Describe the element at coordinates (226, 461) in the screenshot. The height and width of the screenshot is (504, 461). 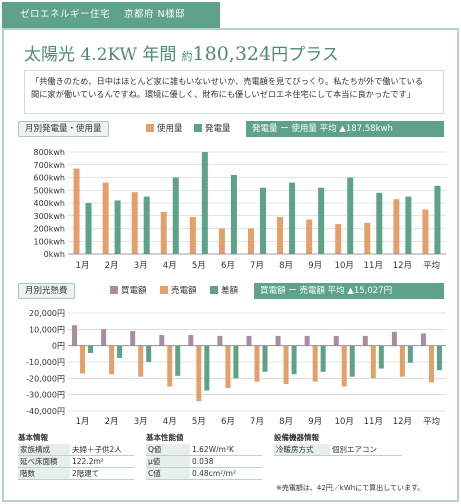
I see `spec-value: 0.038` at that location.